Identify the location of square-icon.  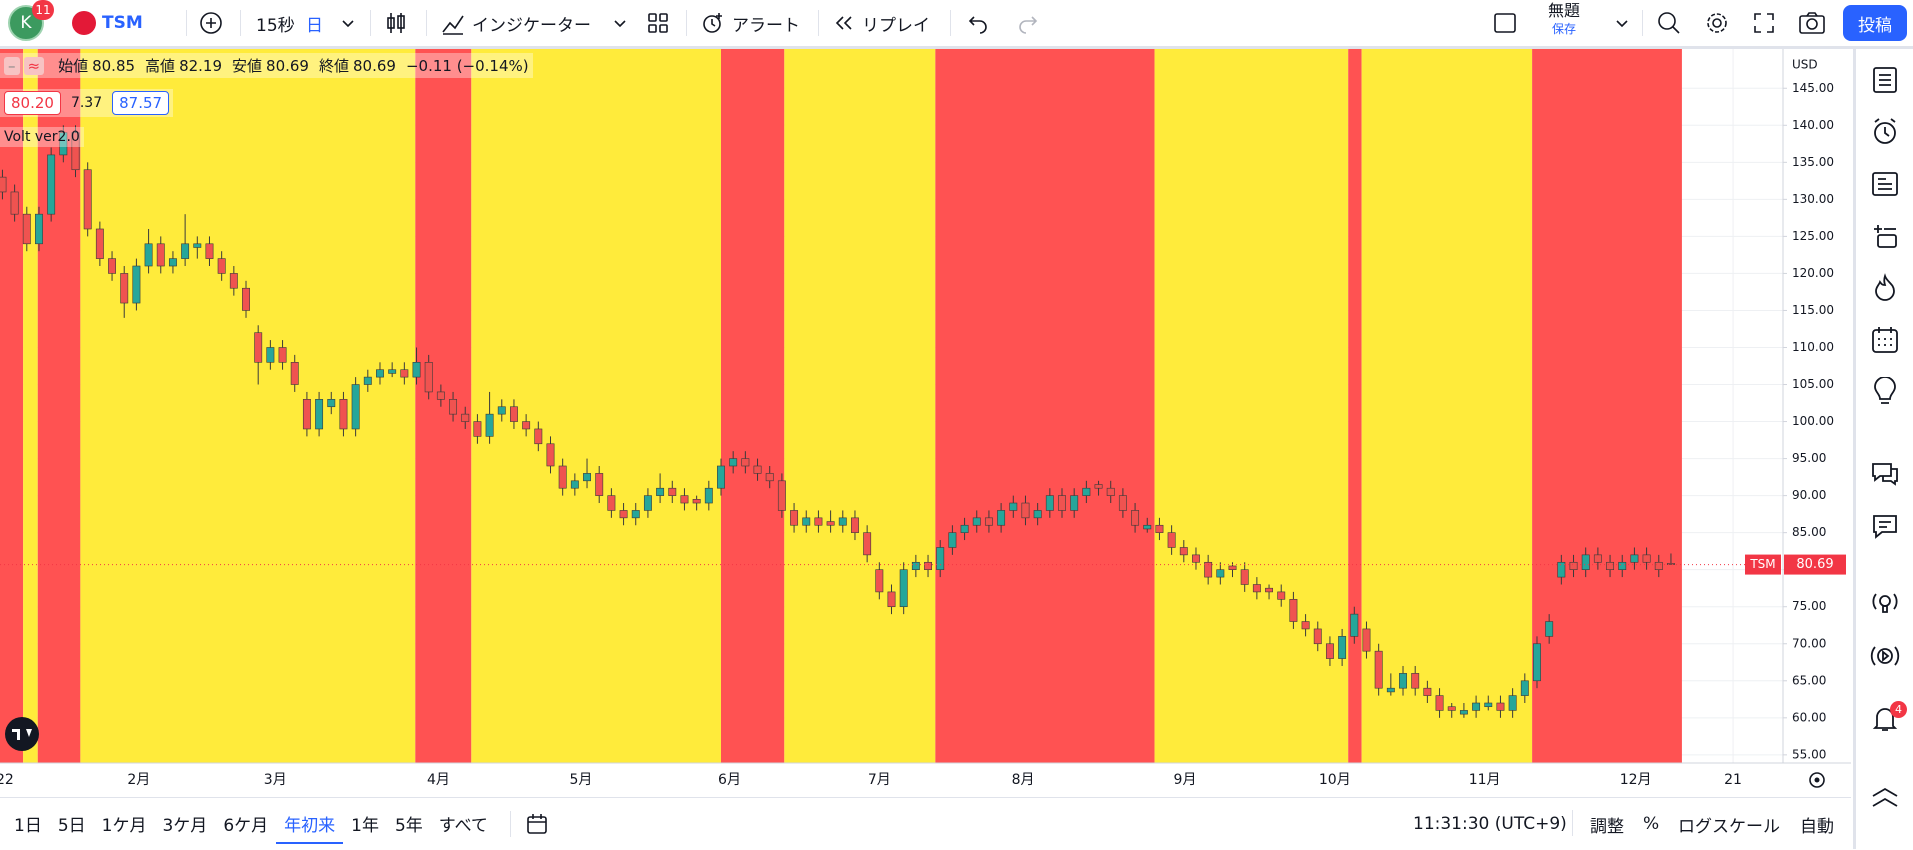
(1505, 23).